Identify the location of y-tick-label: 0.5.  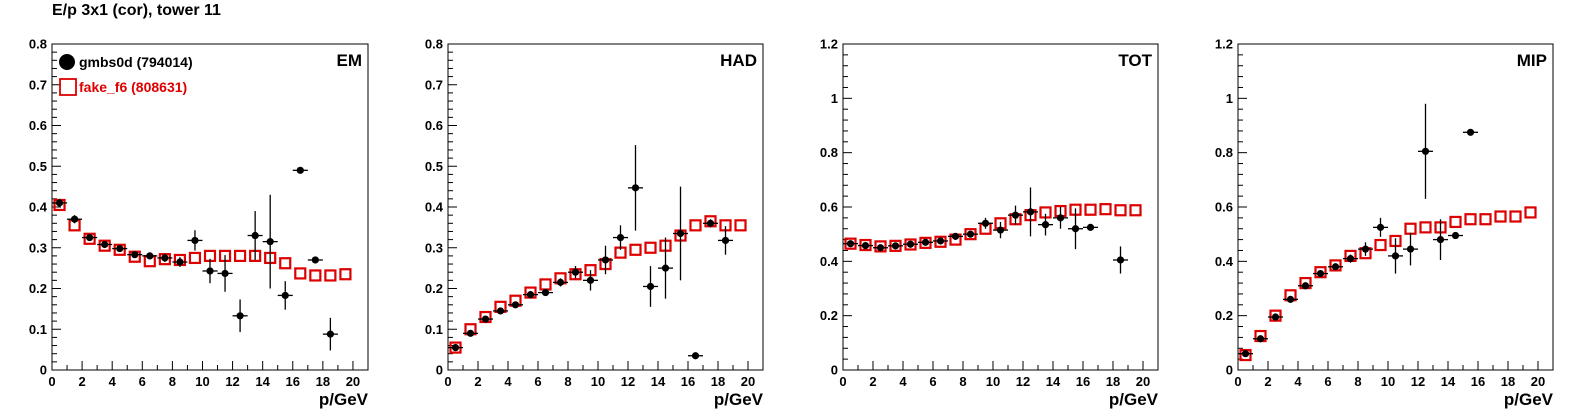
(38, 166).